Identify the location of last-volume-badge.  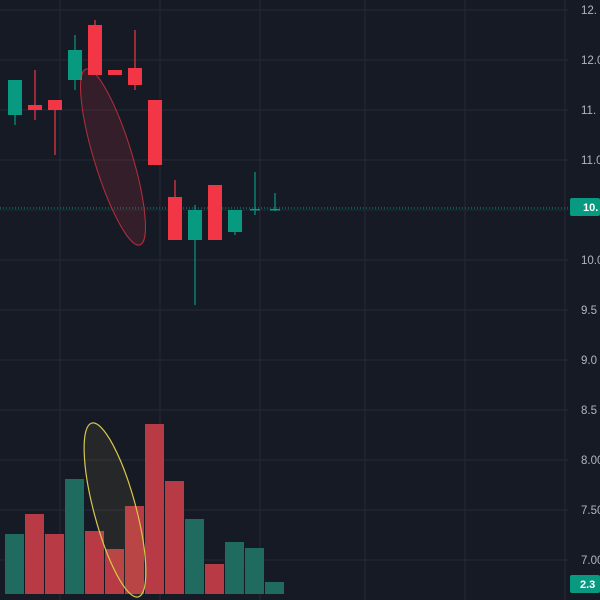
(585, 584).